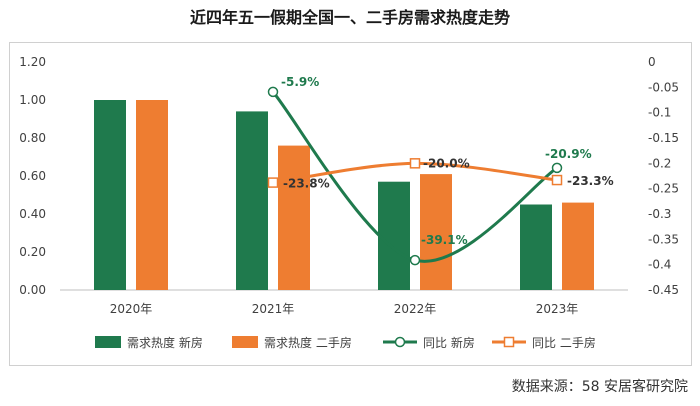 The height and width of the screenshot is (406, 700). I want to click on y-left-tick-label: 0.20, so click(32, 252).